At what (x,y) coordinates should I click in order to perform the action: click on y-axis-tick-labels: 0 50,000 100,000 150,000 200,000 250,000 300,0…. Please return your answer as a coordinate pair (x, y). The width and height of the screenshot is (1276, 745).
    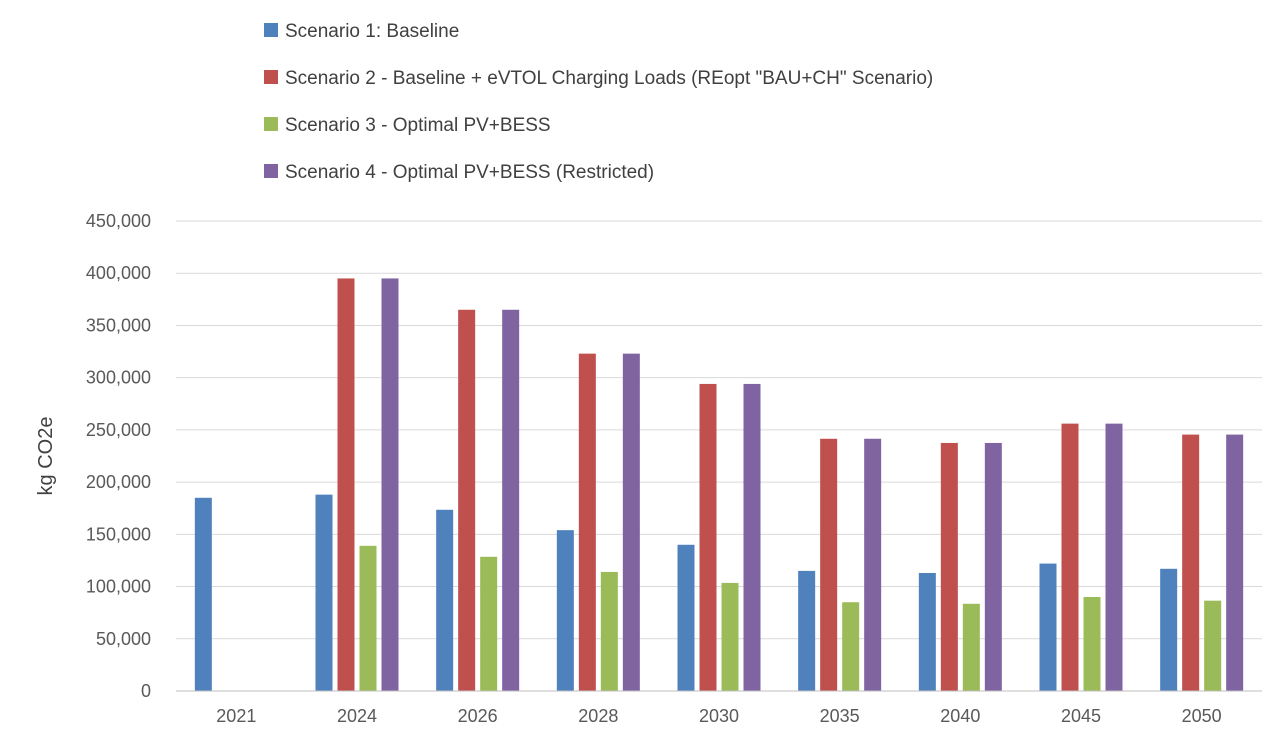
    Looking at the image, I should click on (118, 456).